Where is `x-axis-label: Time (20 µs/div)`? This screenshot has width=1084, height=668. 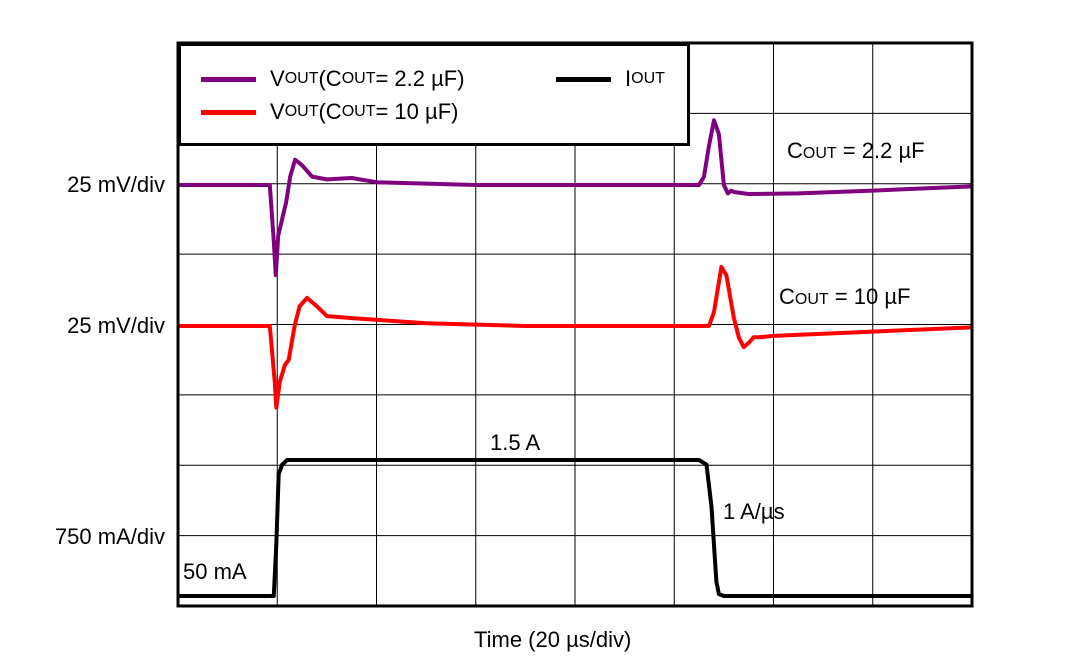
x-axis-label: Time (20 µs/div) is located at coordinates (553, 639).